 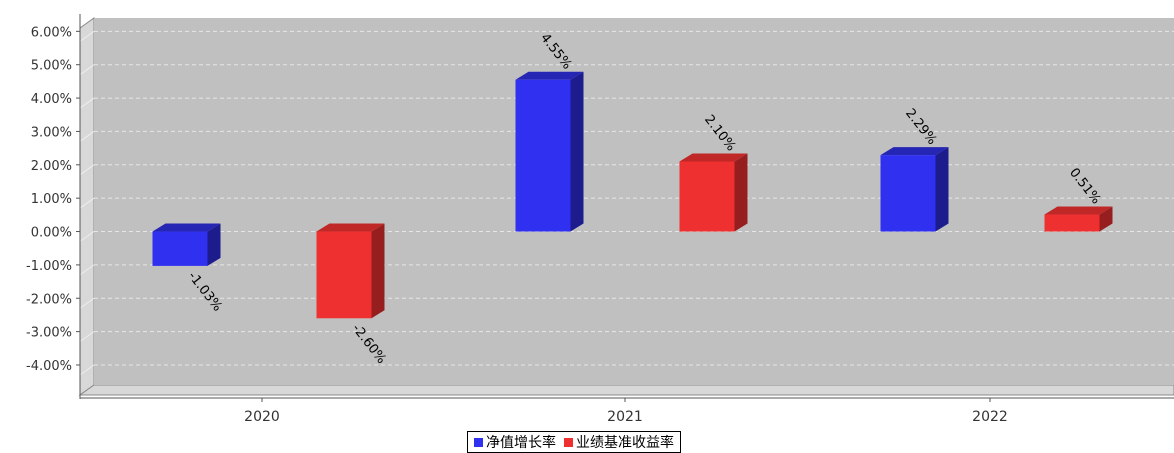 I want to click on y-tick-label: -4.00%, so click(x=49, y=366).